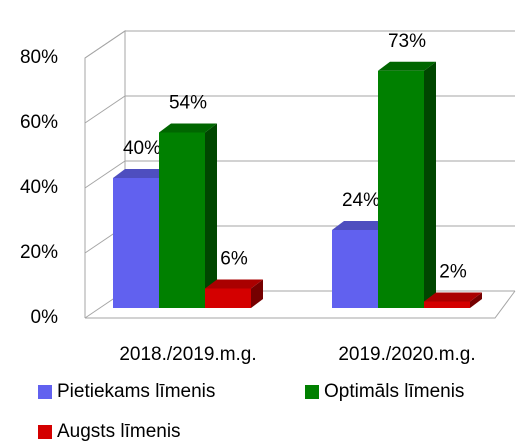 This screenshot has width=516, height=443. What do you see at coordinates (39, 57) in the screenshot?
I see `y-tick-label: 80%` at bounding box center [39, 57].